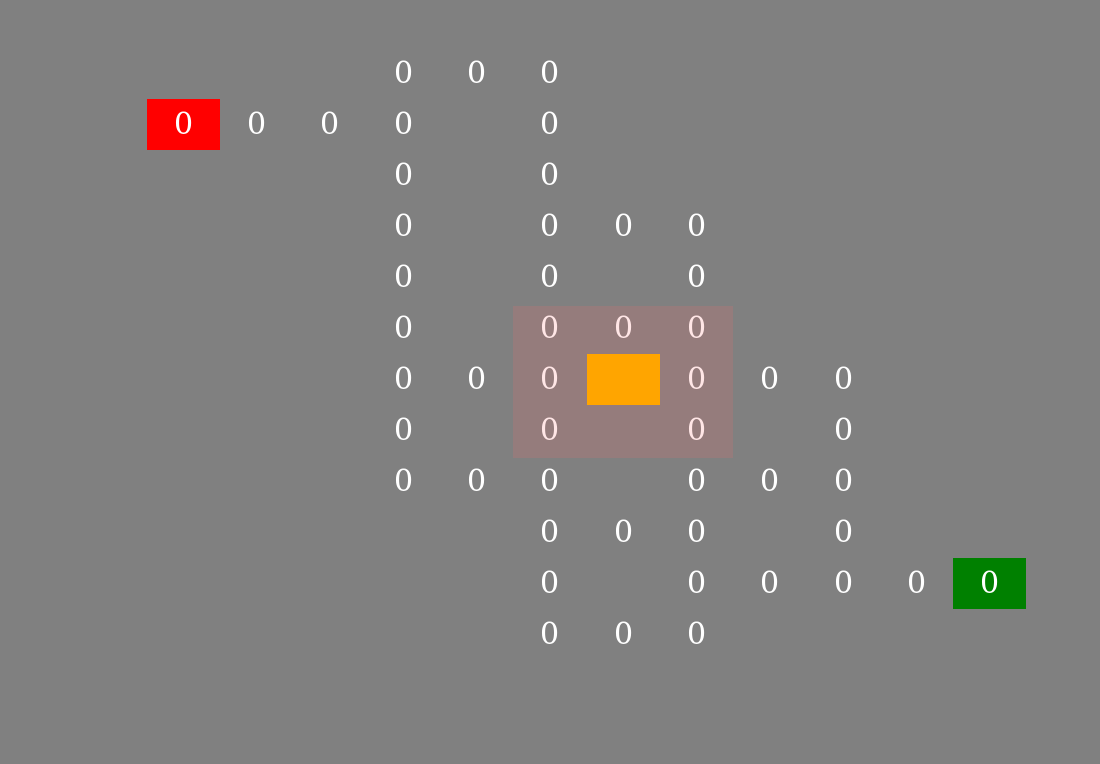  I want to click on start-cell: 0, so click(183, 124).